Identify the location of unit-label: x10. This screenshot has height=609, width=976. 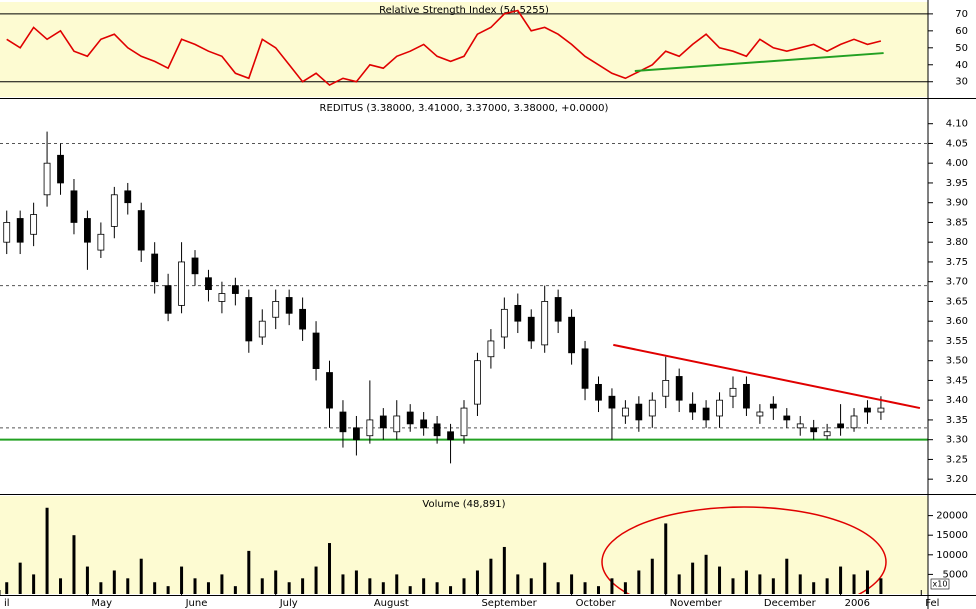
(940, 584).